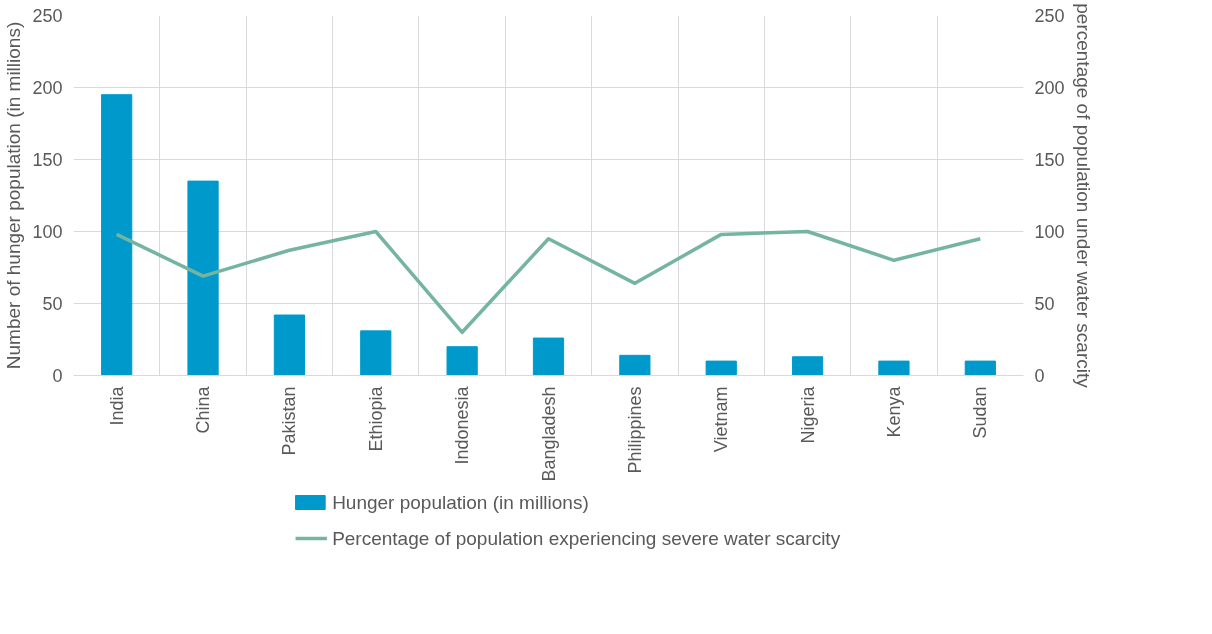 This screenshot has height=634, width=1212. I want to click on y2-tick-label: 200, so click(1049, 88).